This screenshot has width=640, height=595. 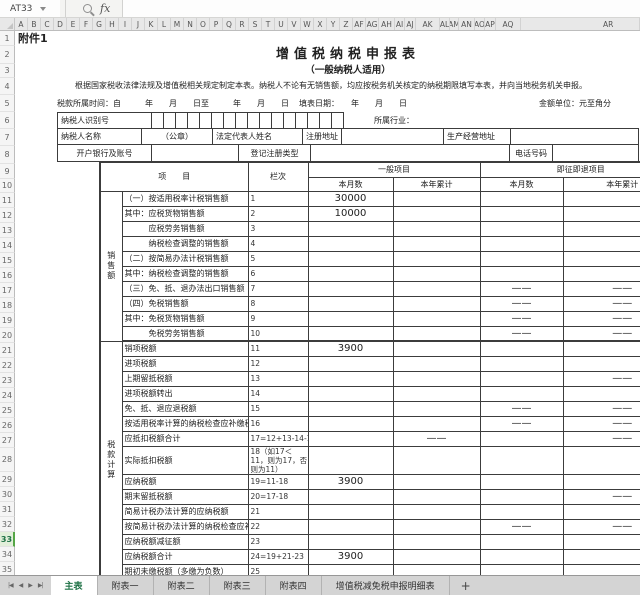 I want to click on column-no-cell: 13, so click(x=278, y=378).